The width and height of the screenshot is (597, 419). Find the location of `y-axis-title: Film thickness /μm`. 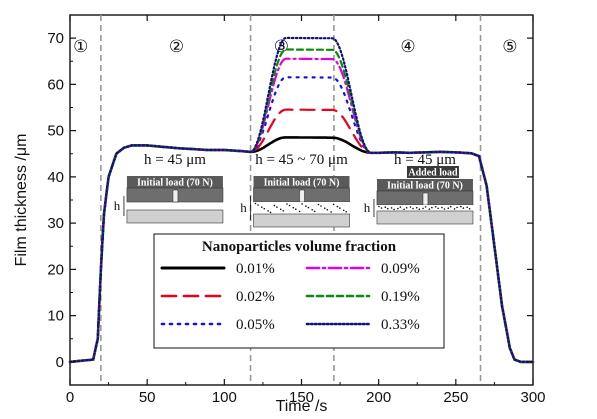

y-axis-title: Film thickness /μm is located at coordinates (21, 200).